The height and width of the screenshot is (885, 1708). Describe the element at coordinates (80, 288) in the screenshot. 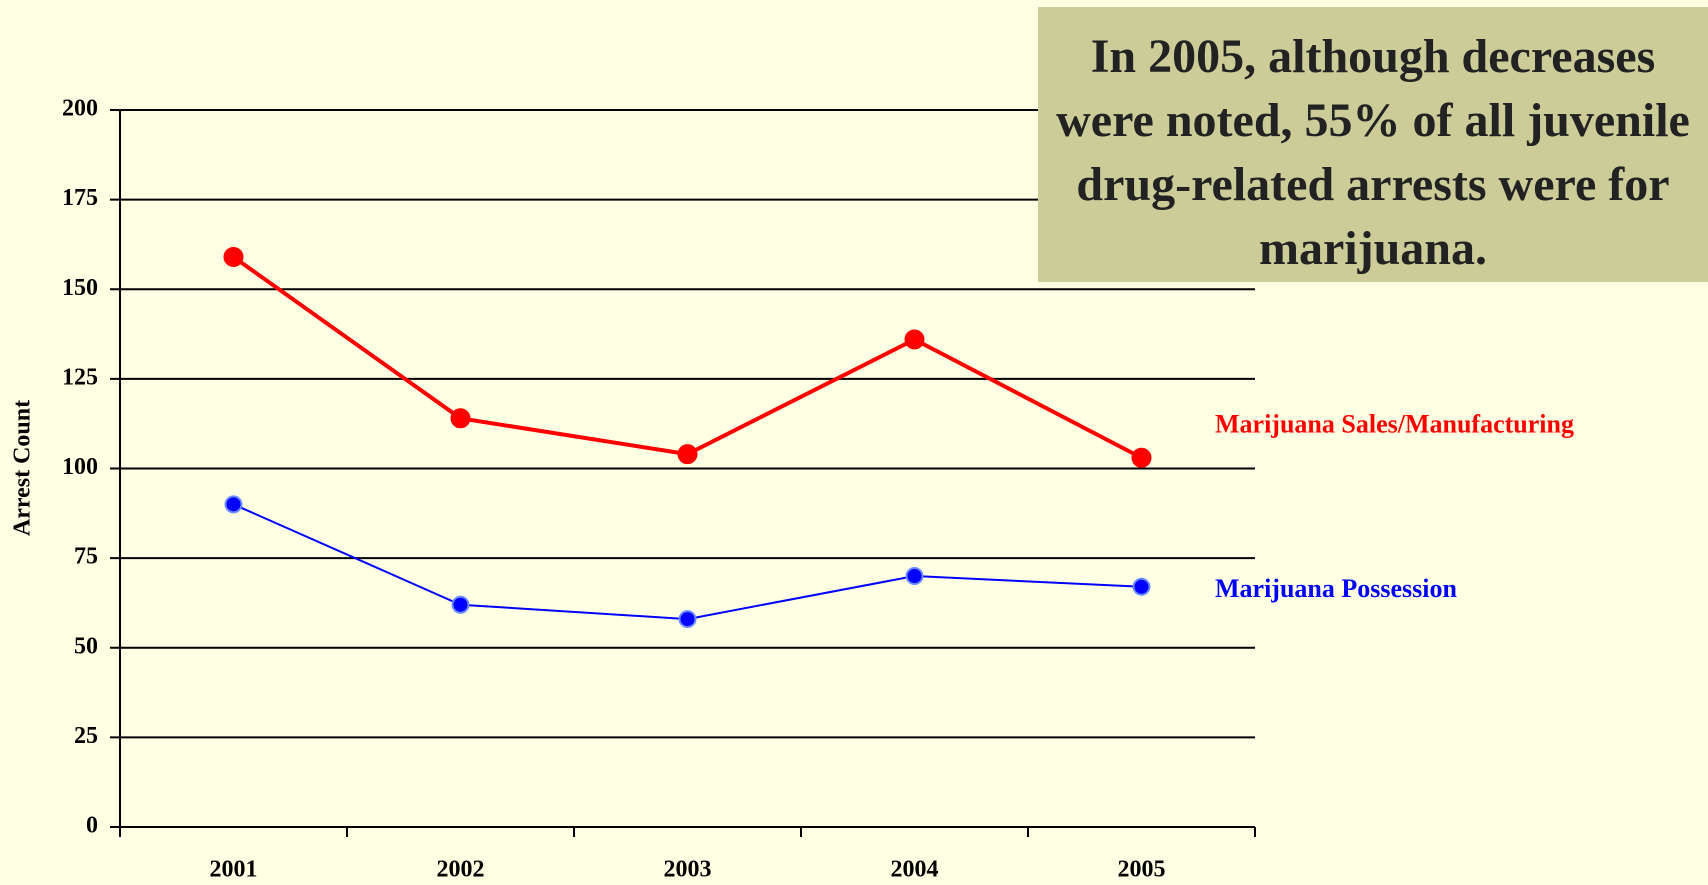

I see `y-tick-label: 150` at that location.